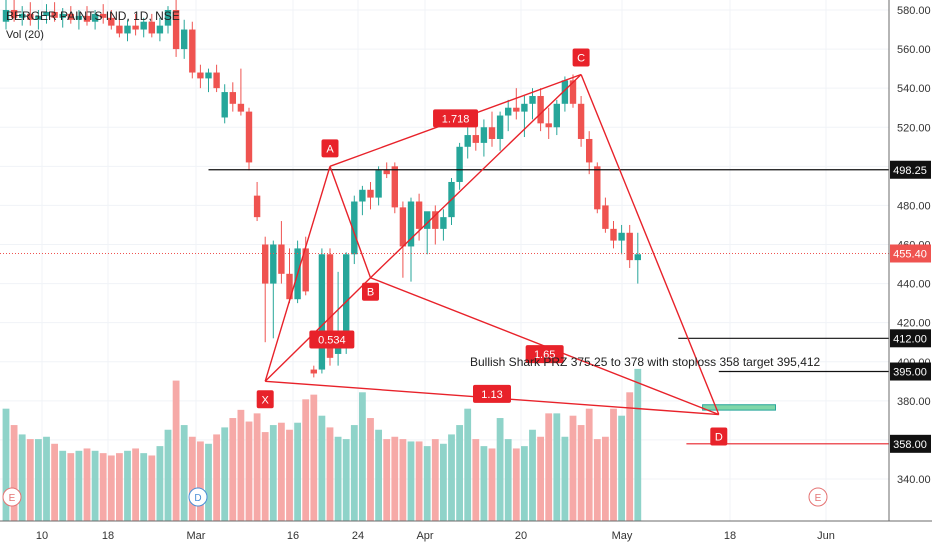 This screenshot has height=550, width=932. Describe the element at coordinates (196, 536) in the screenshot. I see `time-tick-label: Mar` at that location.